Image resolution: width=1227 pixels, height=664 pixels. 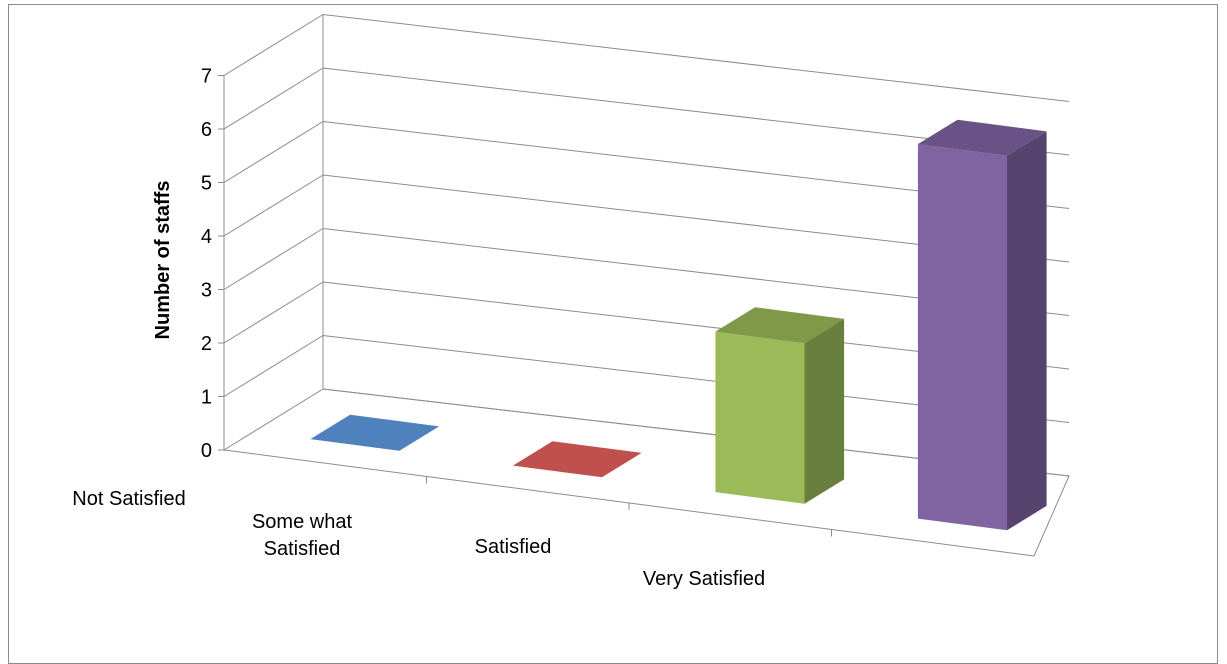 I want to click on y-tick-label: 4, so click(x=206, y=237).